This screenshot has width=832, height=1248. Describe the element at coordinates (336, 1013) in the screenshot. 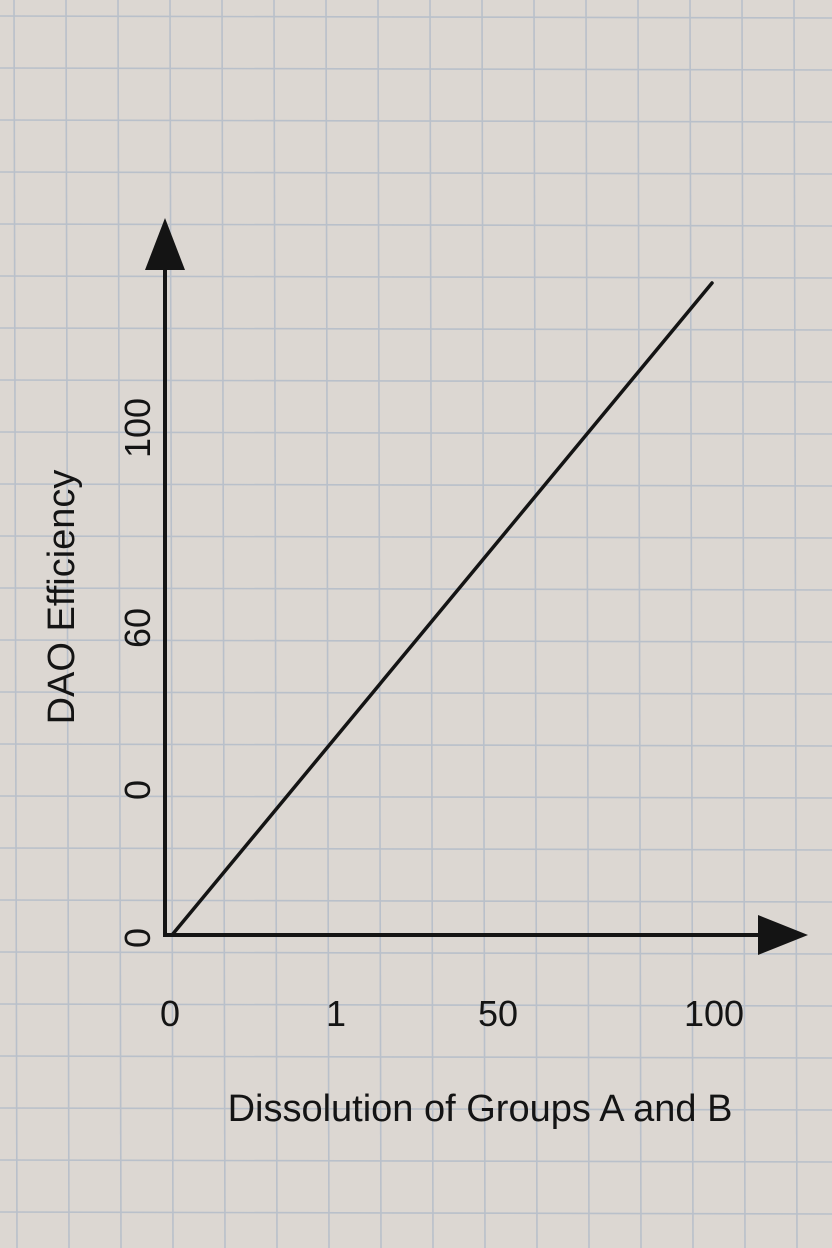

I see `x-tick-label: 1` at that location.